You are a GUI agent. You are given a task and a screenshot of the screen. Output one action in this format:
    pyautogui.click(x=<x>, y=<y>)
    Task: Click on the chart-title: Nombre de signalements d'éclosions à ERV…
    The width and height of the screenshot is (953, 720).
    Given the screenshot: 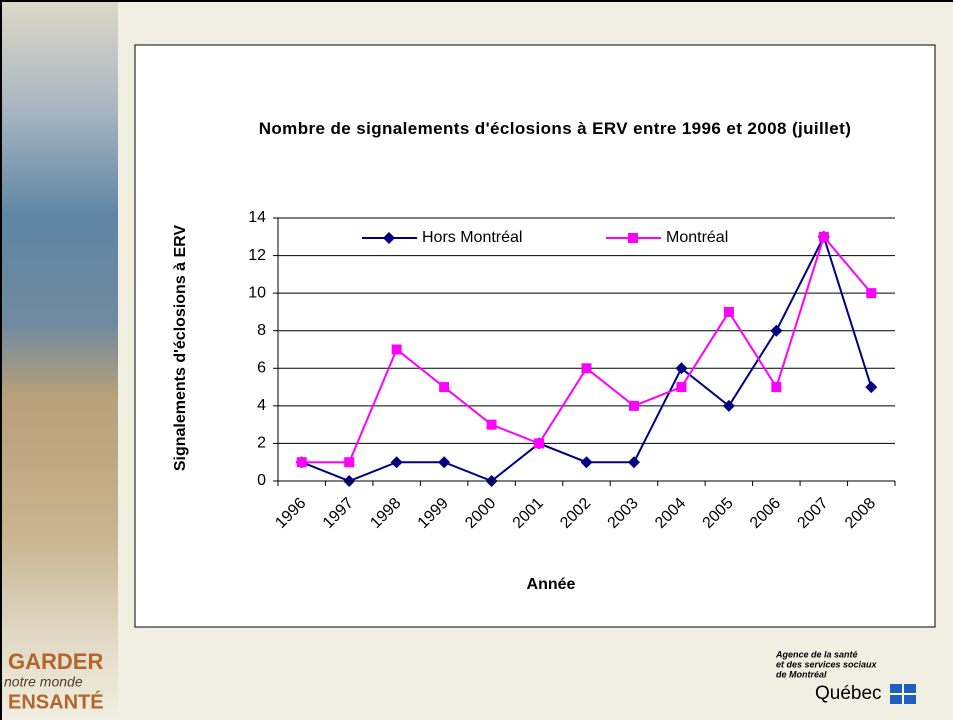 What is the action you would take?
    pyautogui.click(x=555, y=128)
    